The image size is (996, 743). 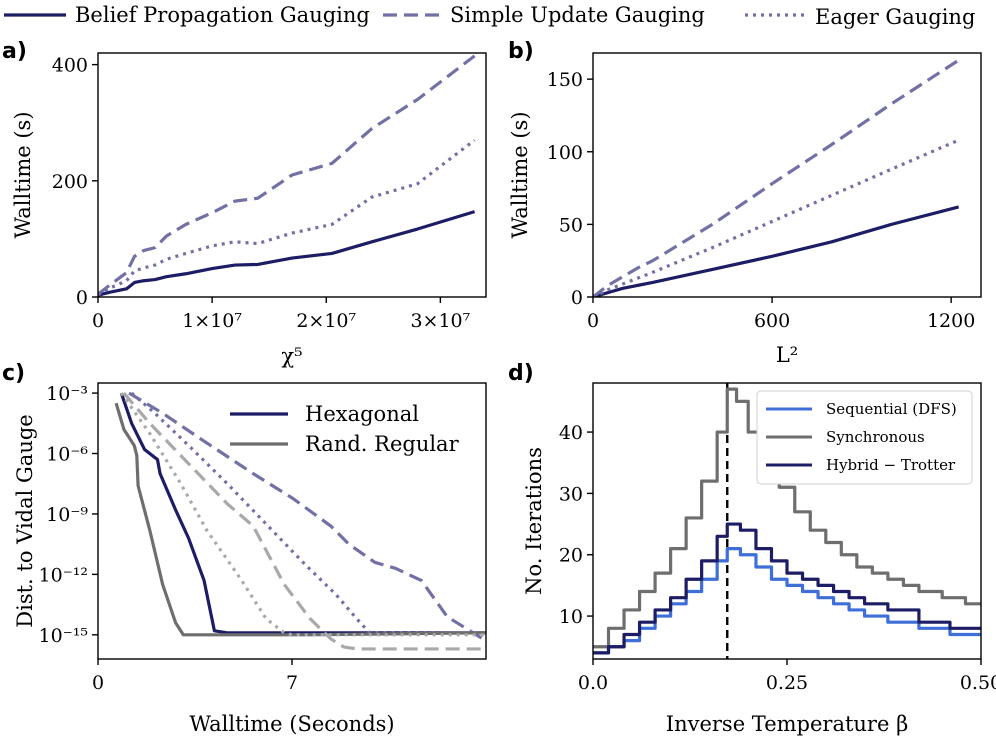 I want to click on y-tick-label: 20, so click(x=571, y=556).